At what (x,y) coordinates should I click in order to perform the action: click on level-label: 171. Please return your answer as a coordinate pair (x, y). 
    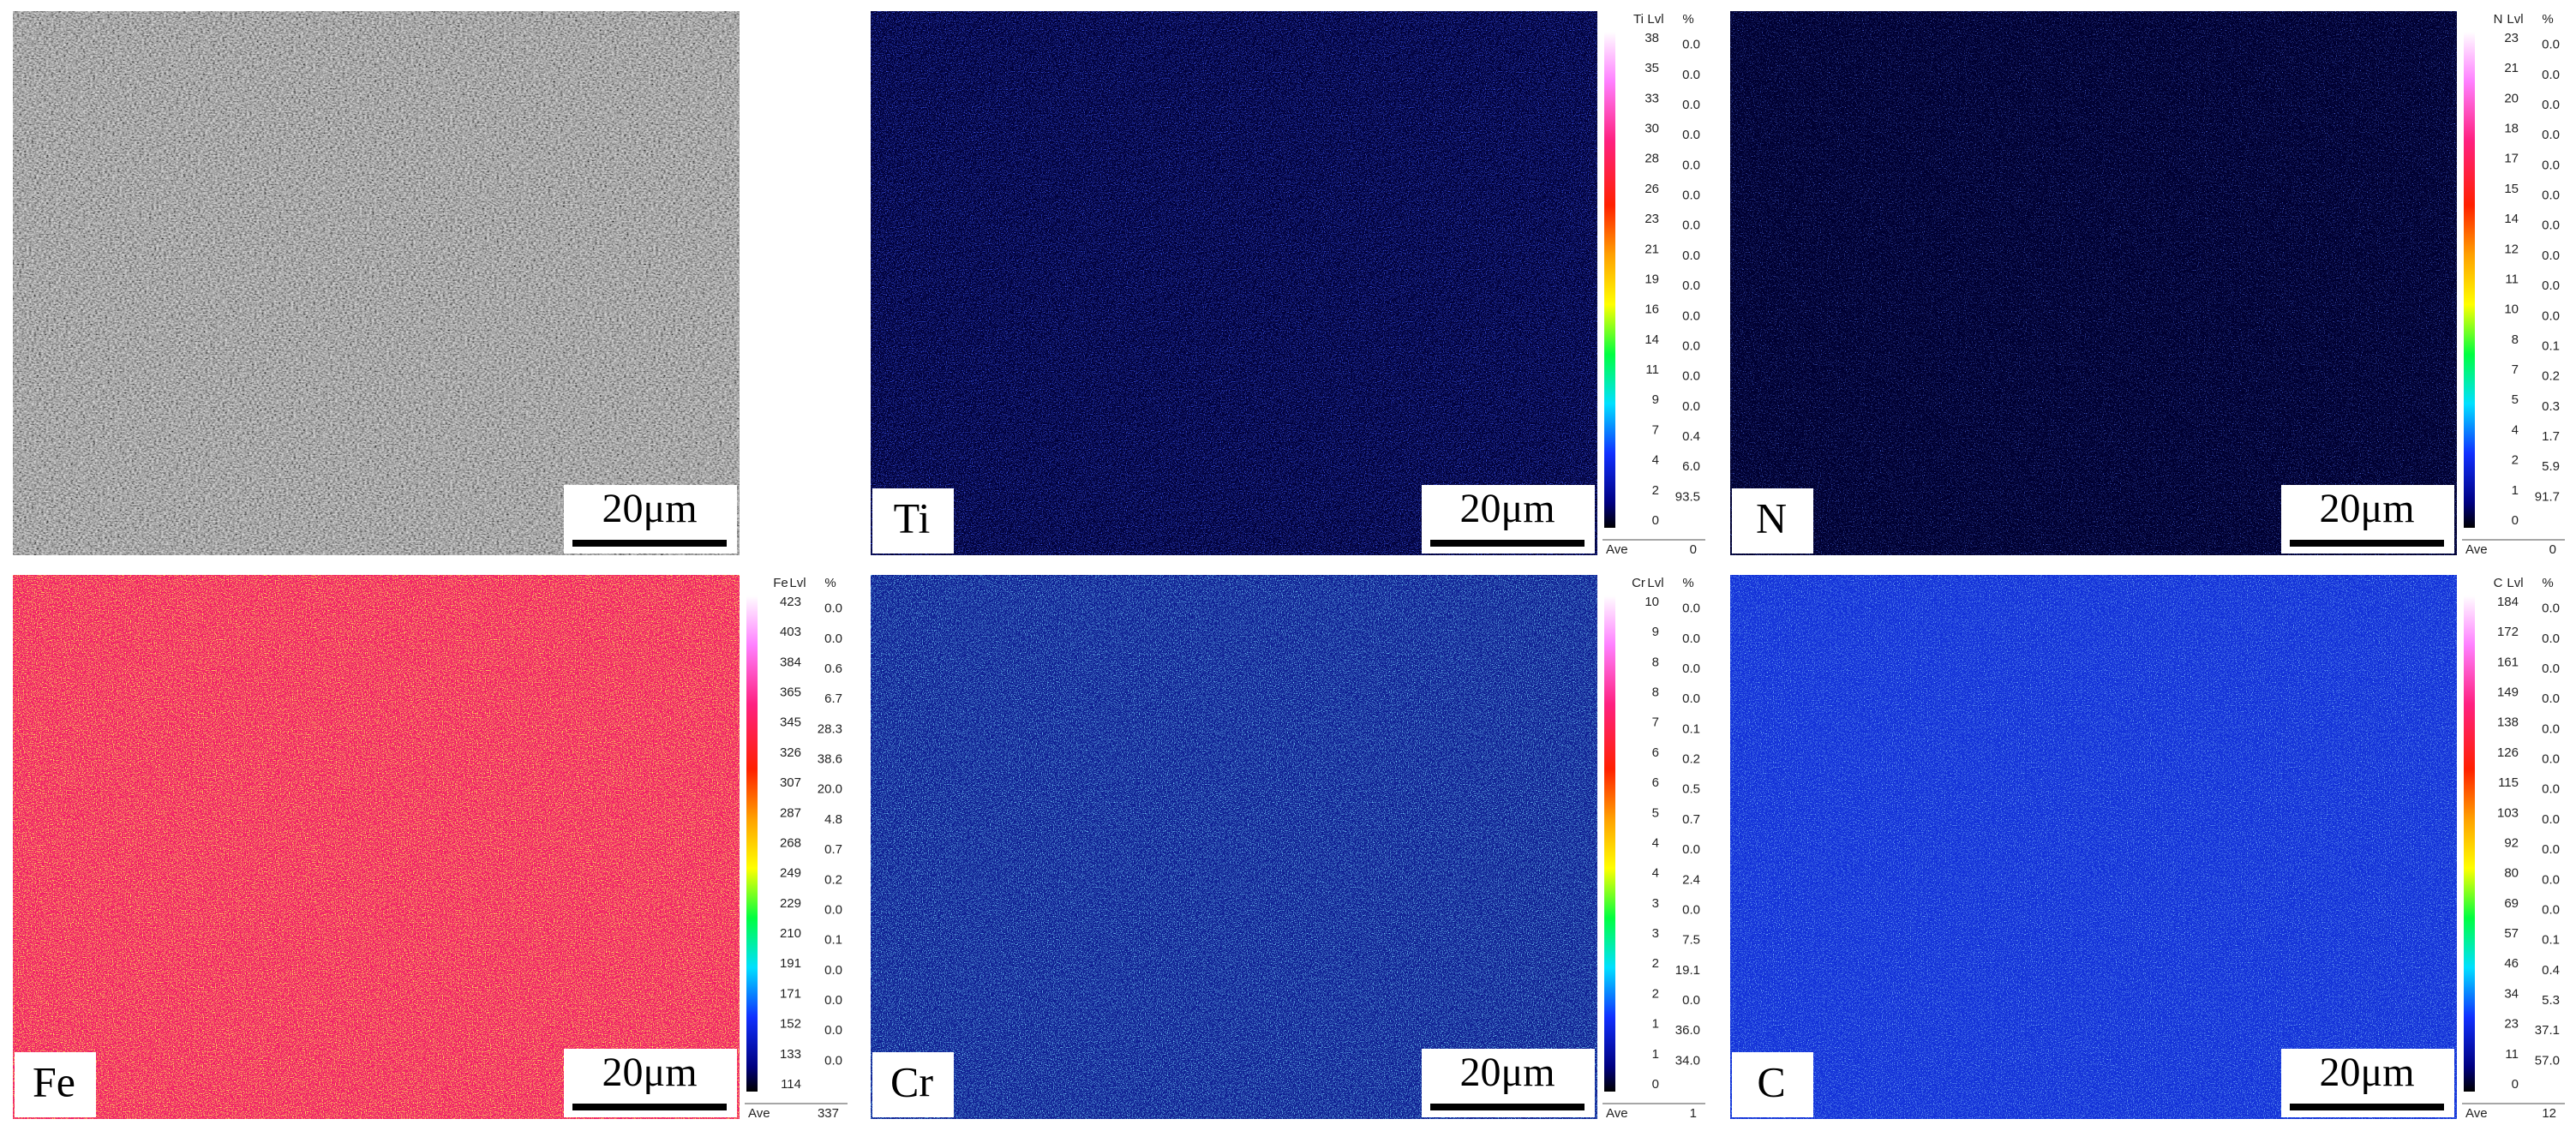
    Looking at the image, I should click on (790, 993).